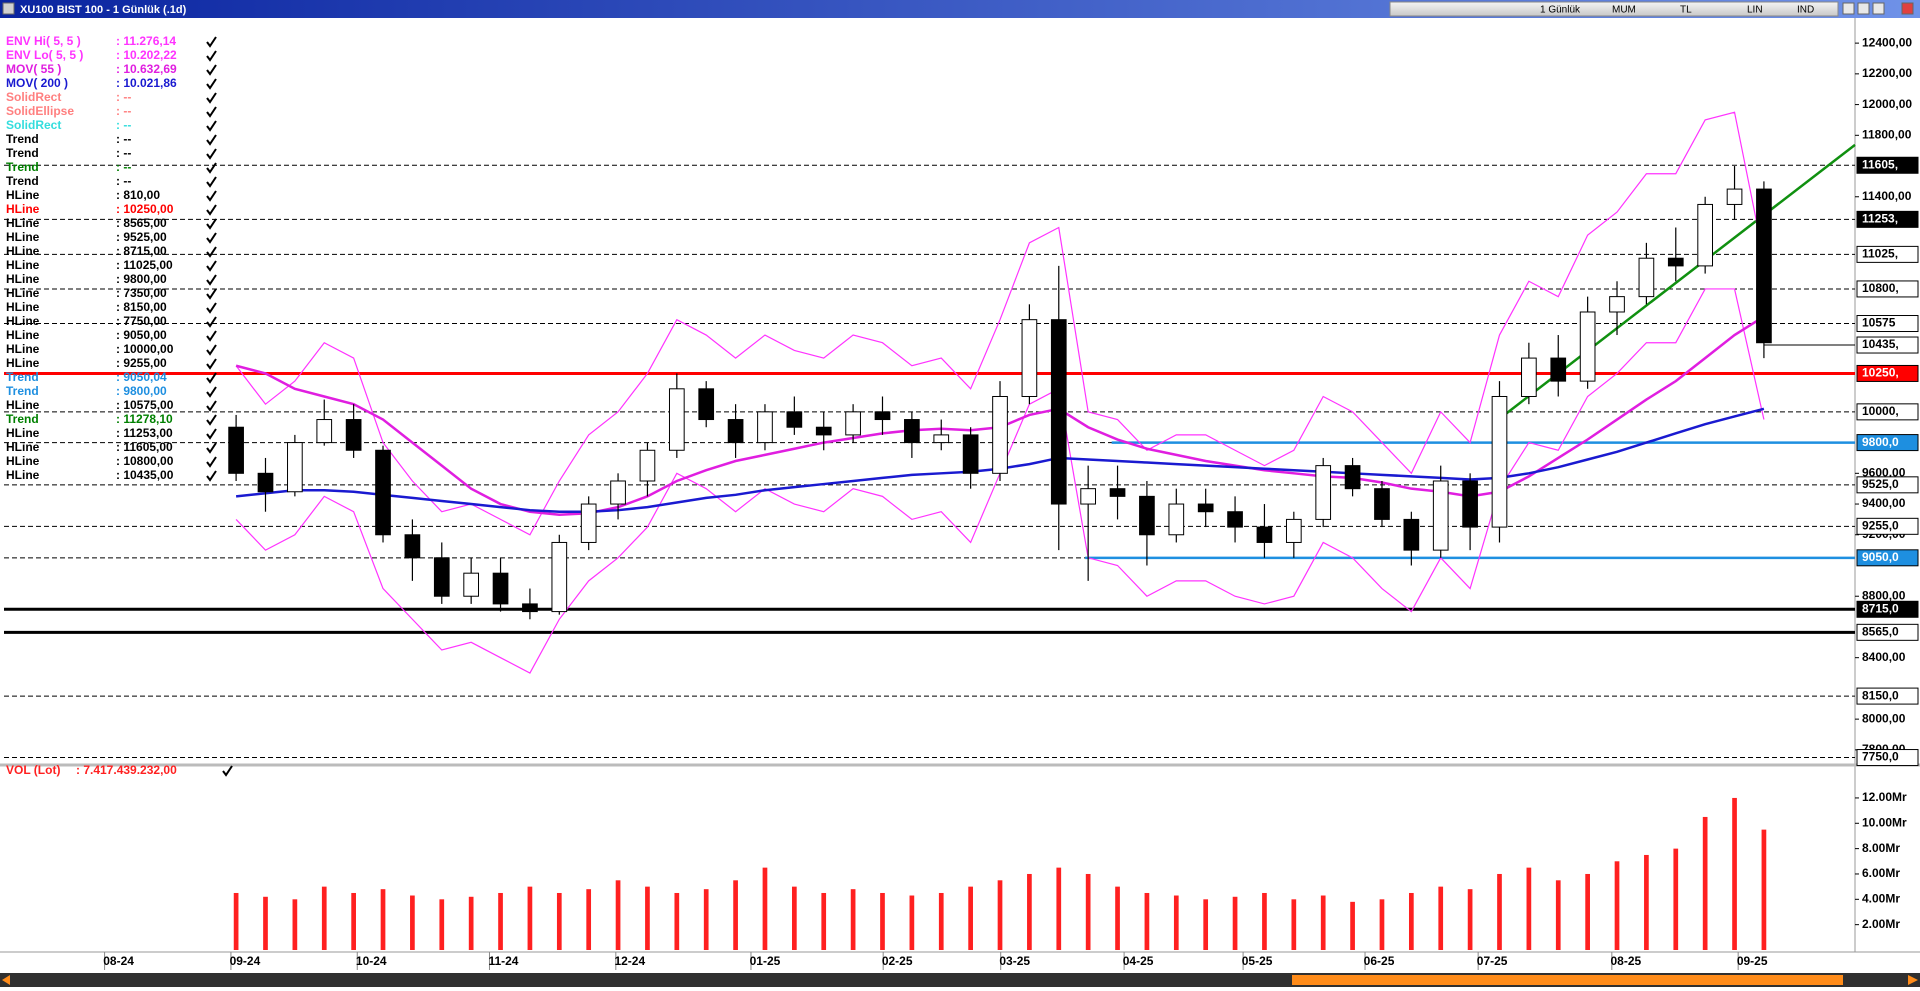  Describe the element at coordinates (1884, 797) in the screenshot. I see `y-tick-label: 12.00Mr` at that location.